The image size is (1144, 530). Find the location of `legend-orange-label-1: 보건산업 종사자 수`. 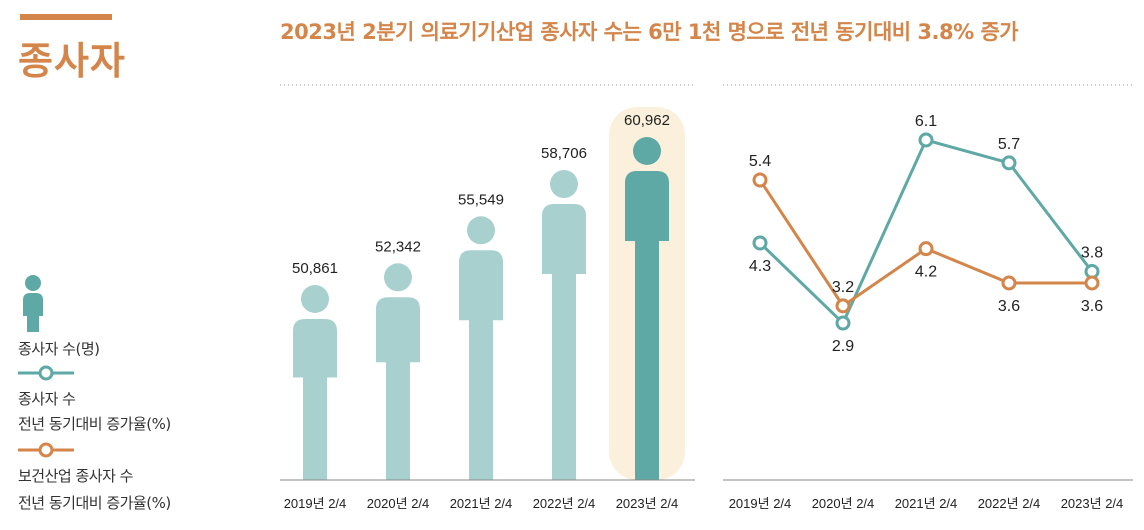

legend-orange-label-1: 보건산업 종사자 수 is located at coordinates (75, 476).